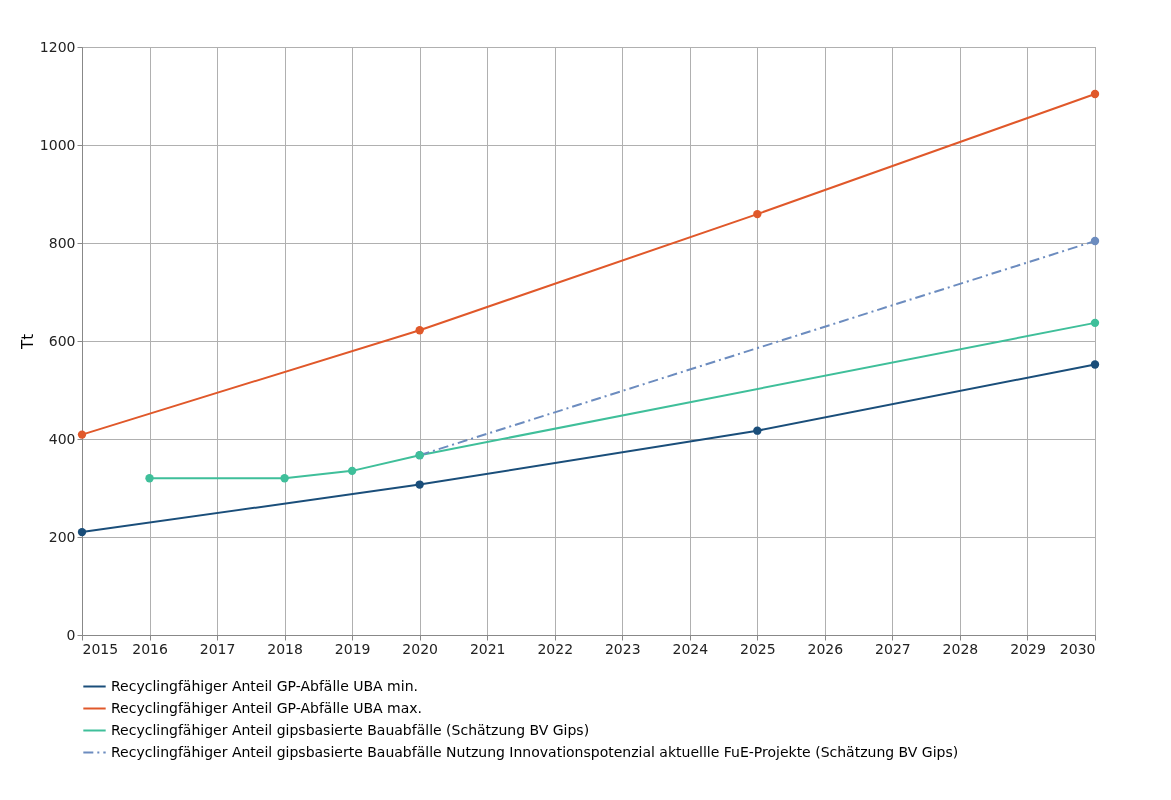 This screenshot has height=800, width=1171. What do you see at coordinates (150, 648) in the screenshot?
I see `x-tick-label: 2016` at bounding box center [150, 648].